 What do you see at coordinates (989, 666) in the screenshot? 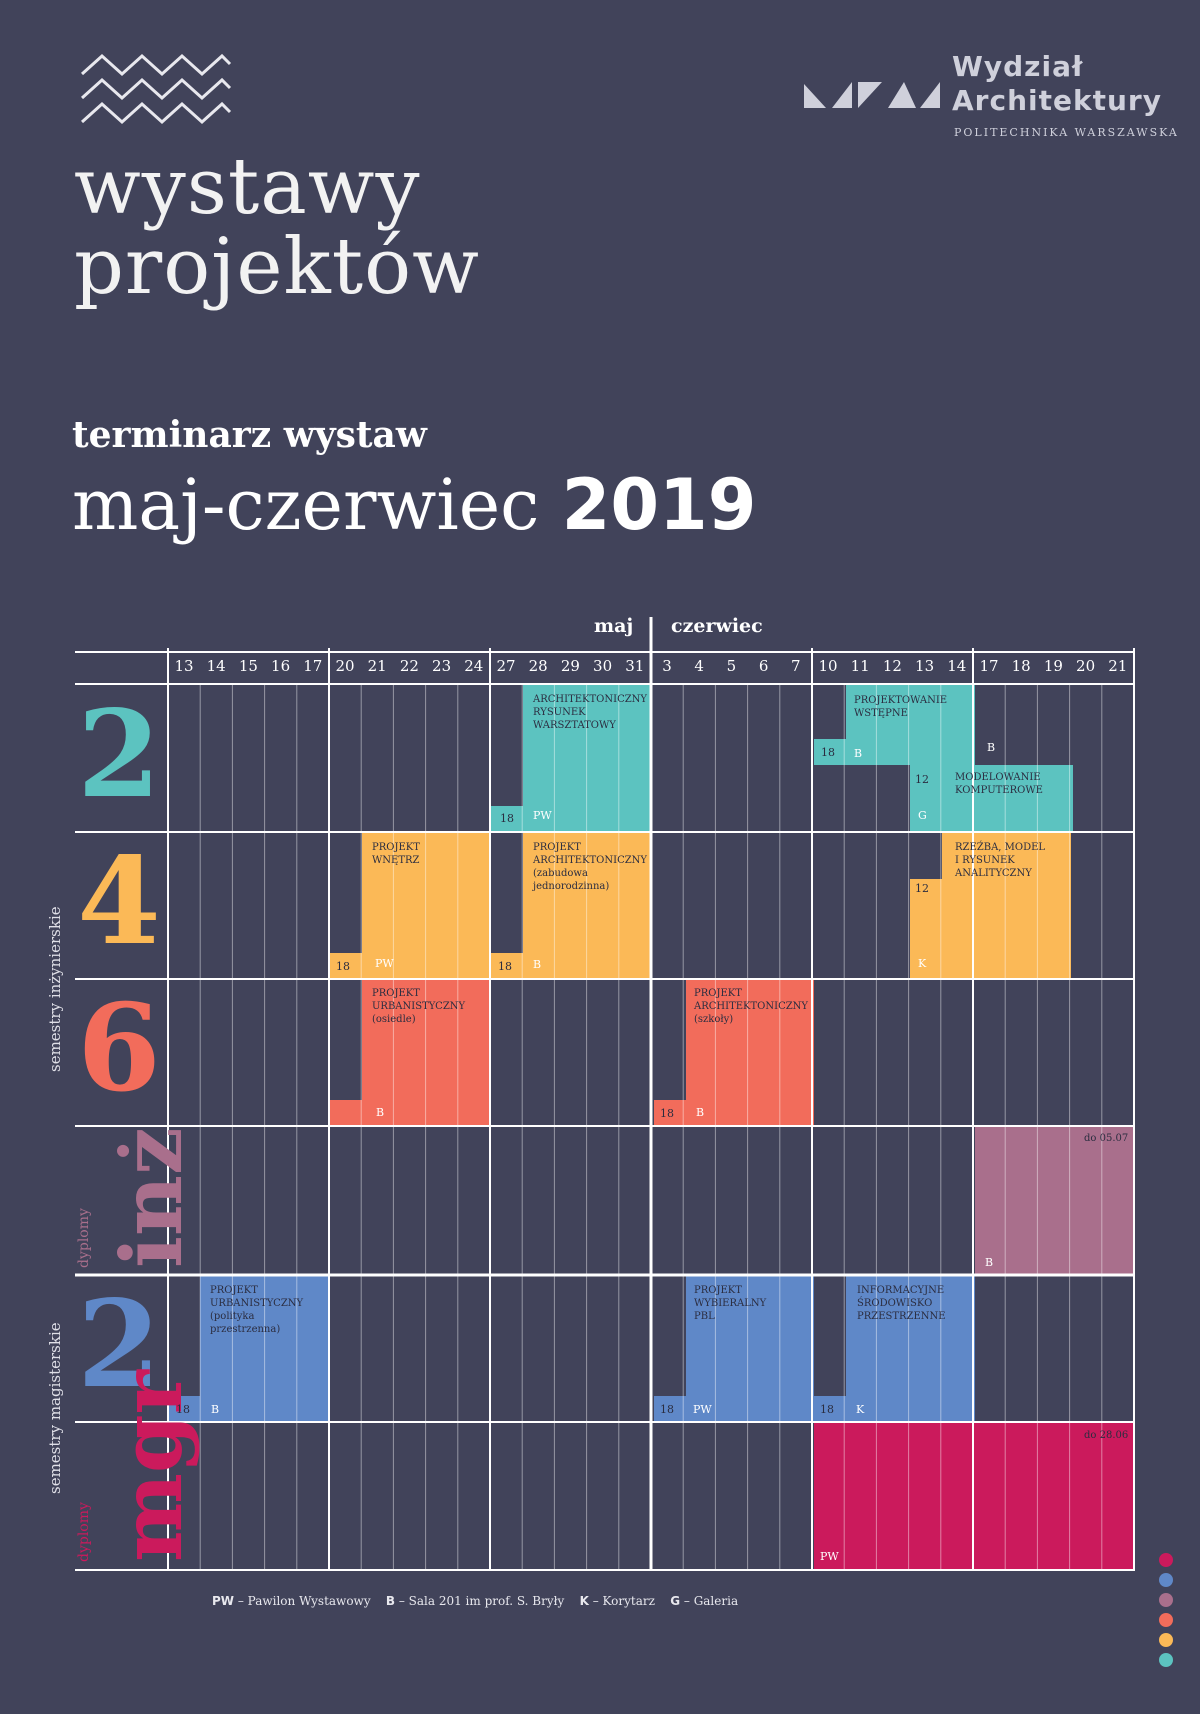
I see `day-label: 17` at bounding box center [989, 666].